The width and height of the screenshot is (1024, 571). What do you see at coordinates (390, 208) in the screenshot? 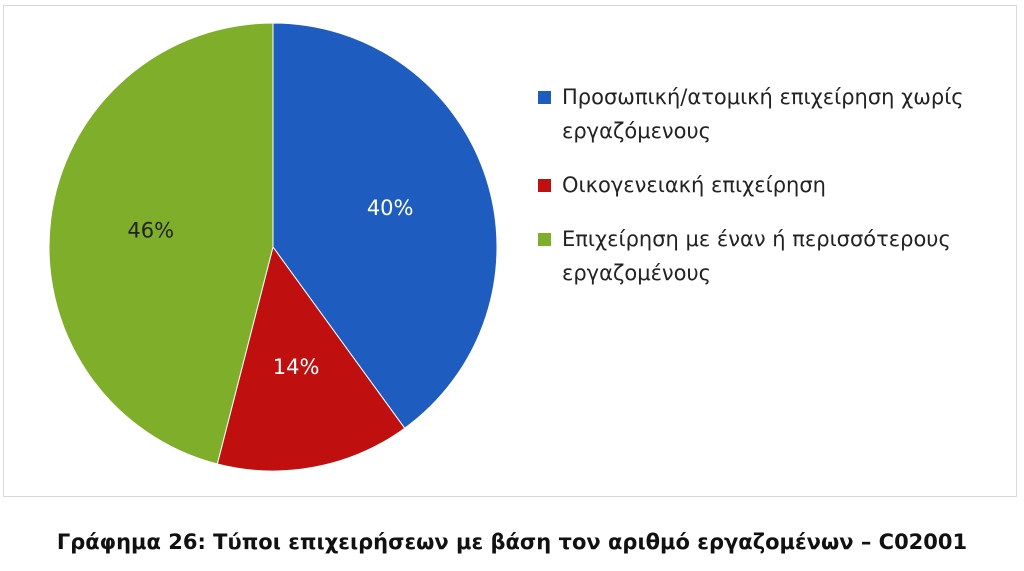
I see `data-label: 40%` at bounding box center [390, 208].